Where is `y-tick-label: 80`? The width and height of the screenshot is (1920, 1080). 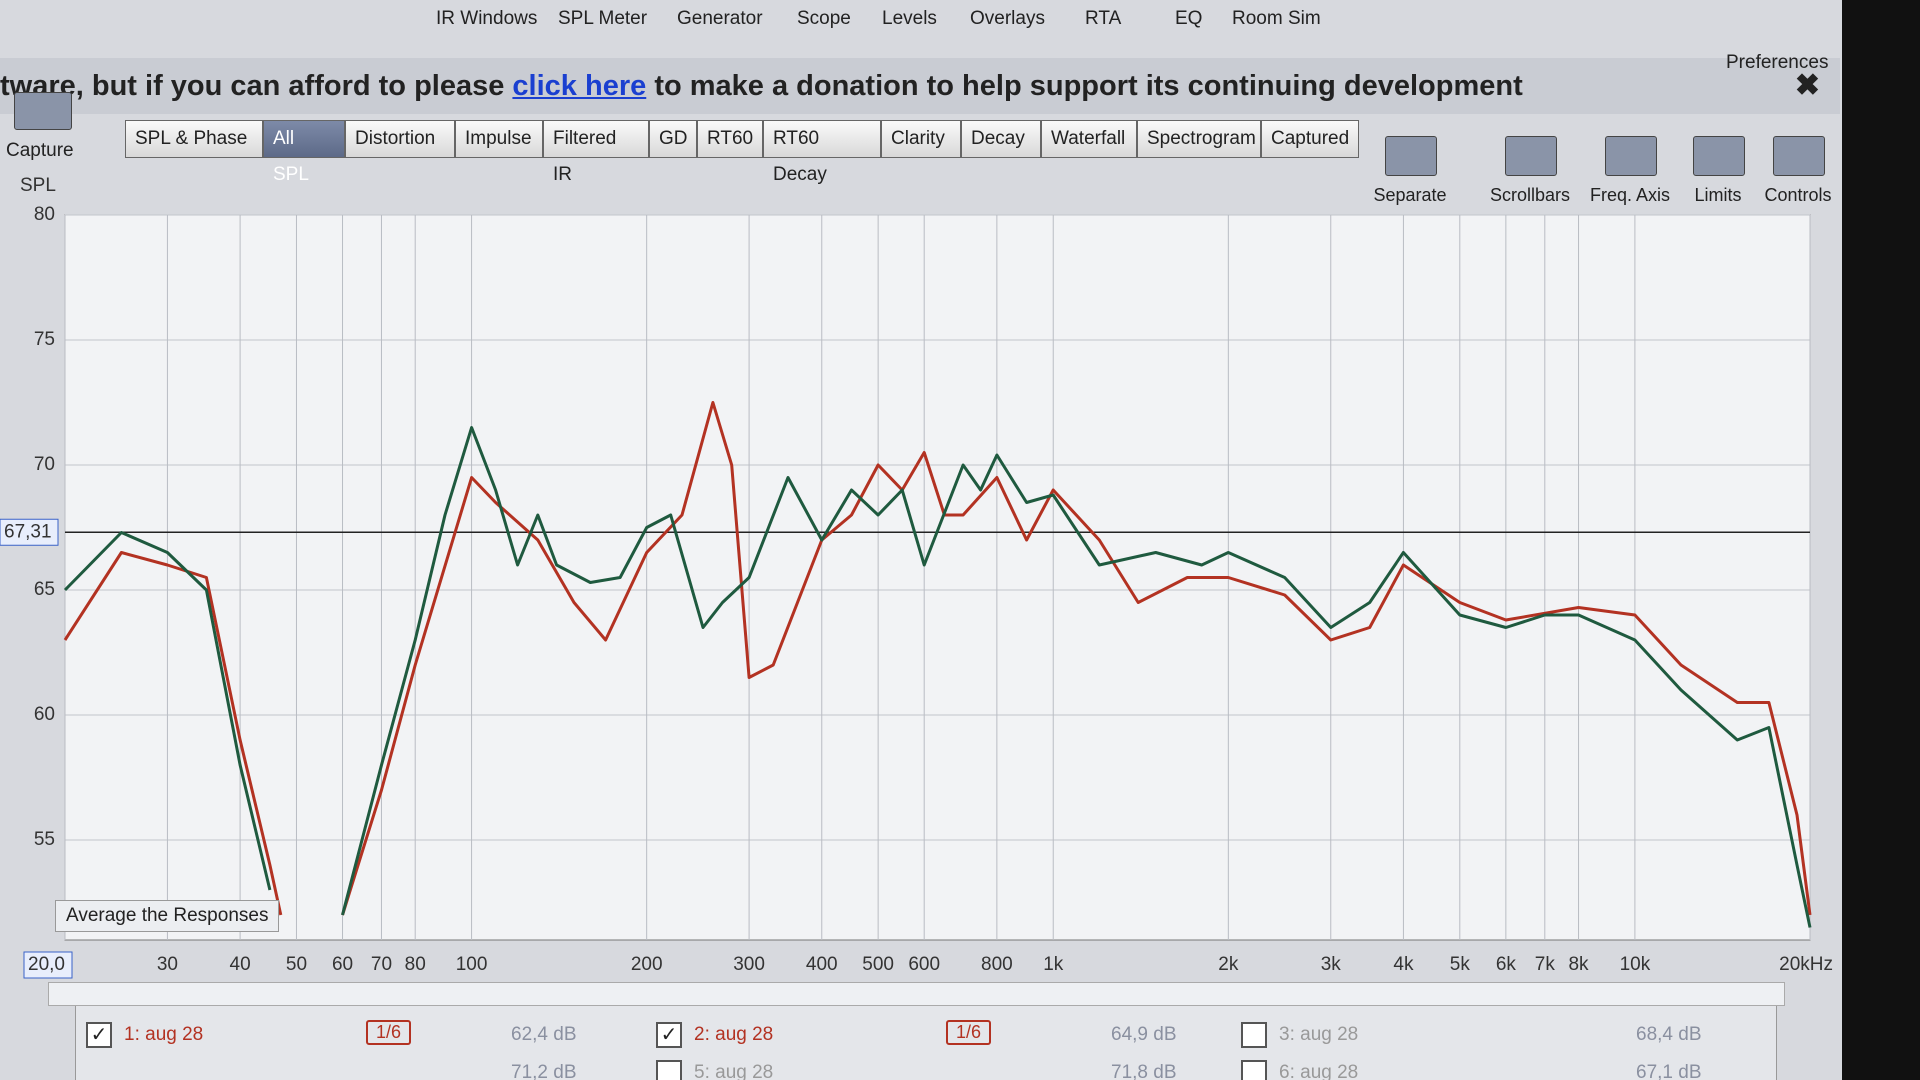
y-tick-label: 80 is located at coordinates (44, 214).